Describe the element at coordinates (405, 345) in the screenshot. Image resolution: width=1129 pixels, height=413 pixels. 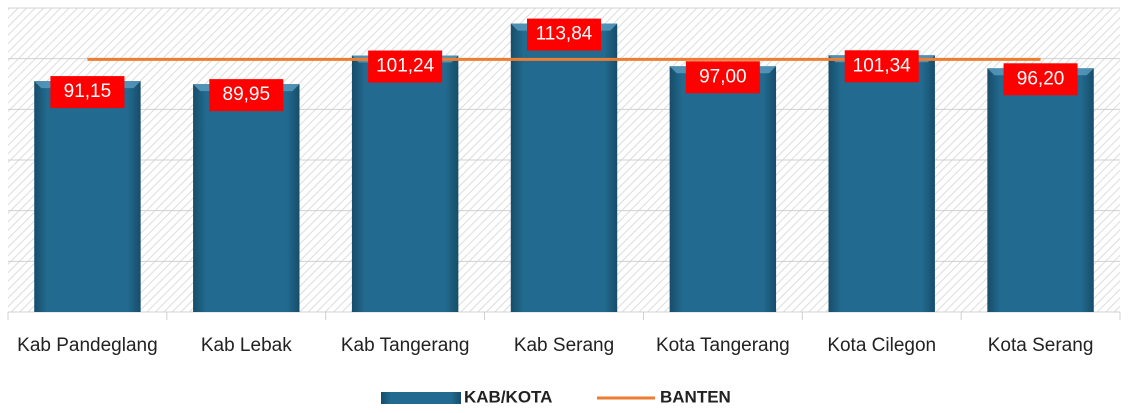
I see `x-tick-label: Kab Tangerang` at that location.